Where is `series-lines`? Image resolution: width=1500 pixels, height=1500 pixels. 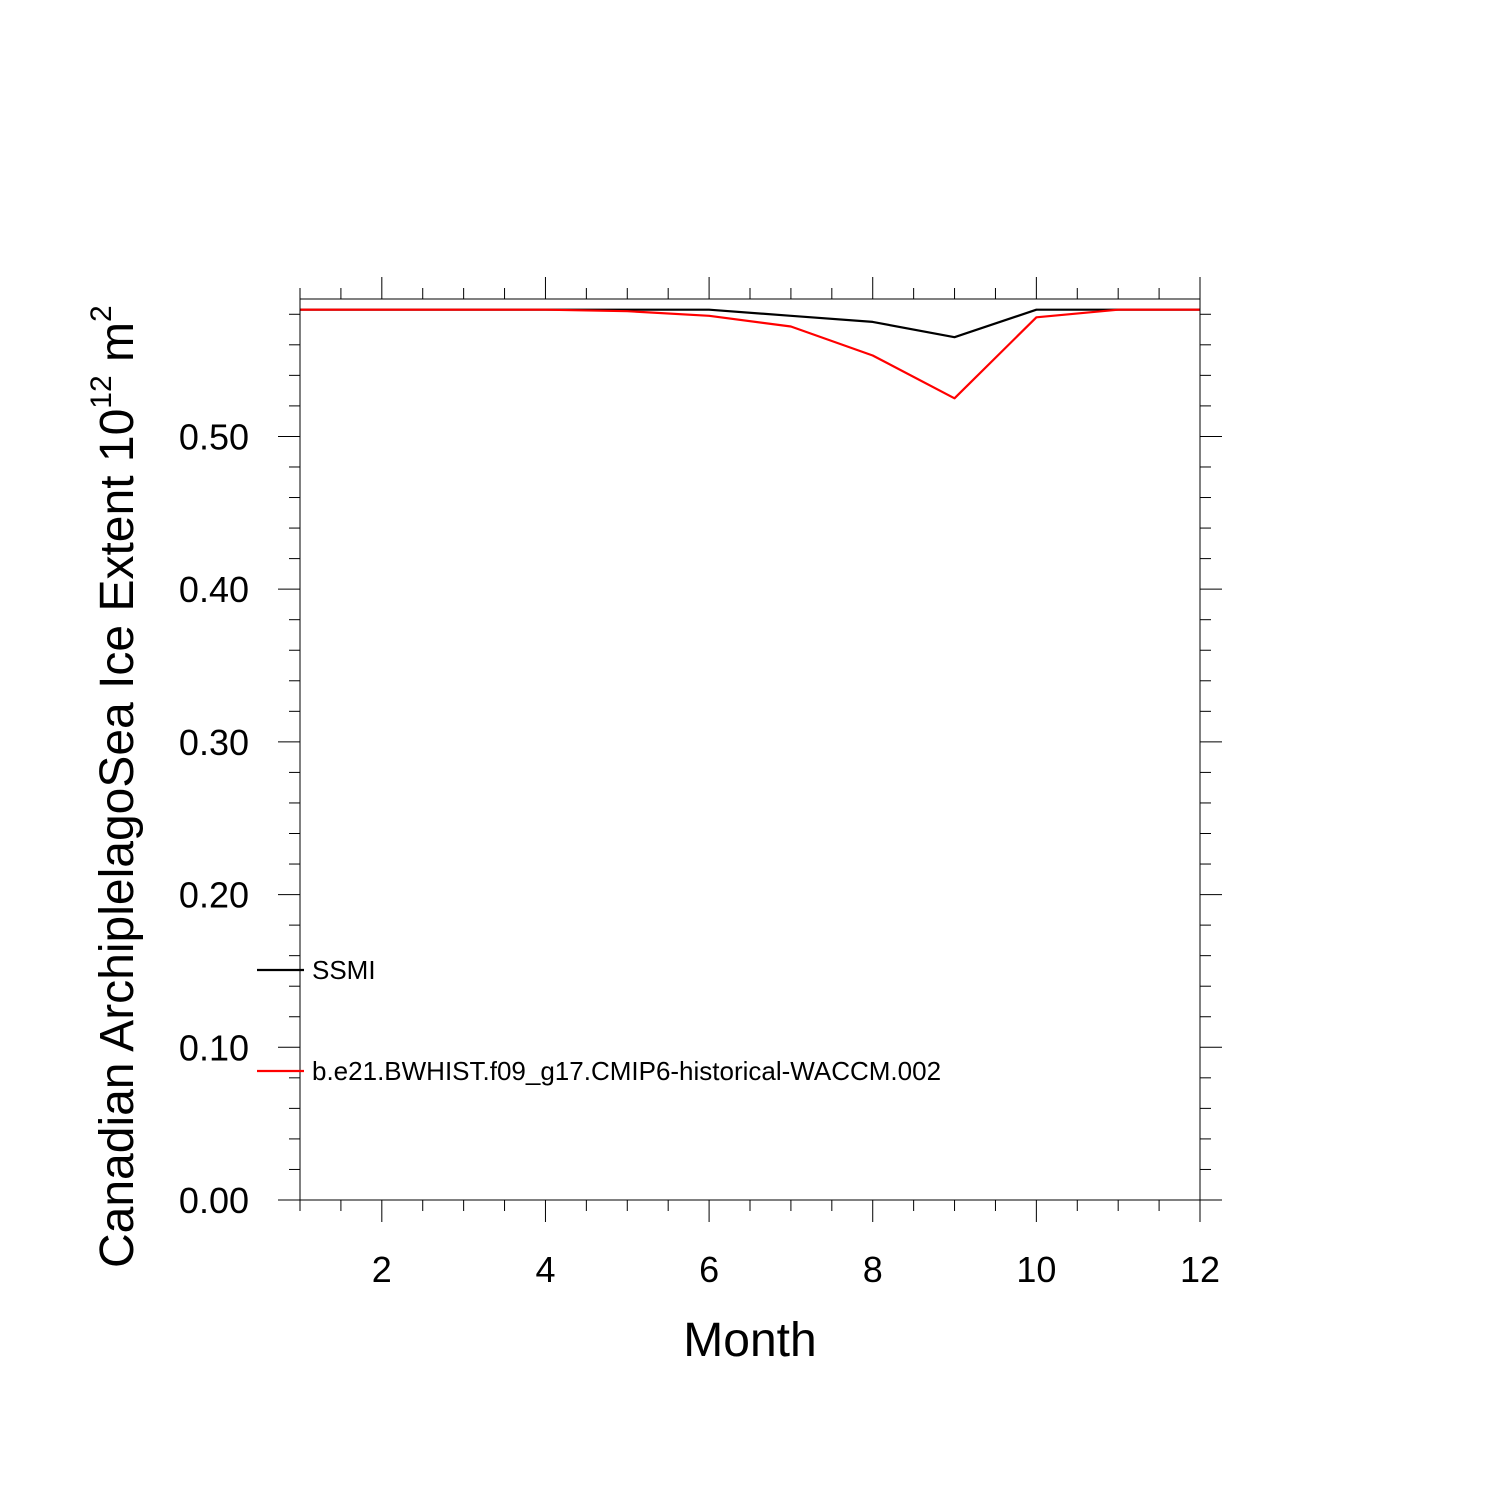
series-lines is located at coordinates (750, 354).